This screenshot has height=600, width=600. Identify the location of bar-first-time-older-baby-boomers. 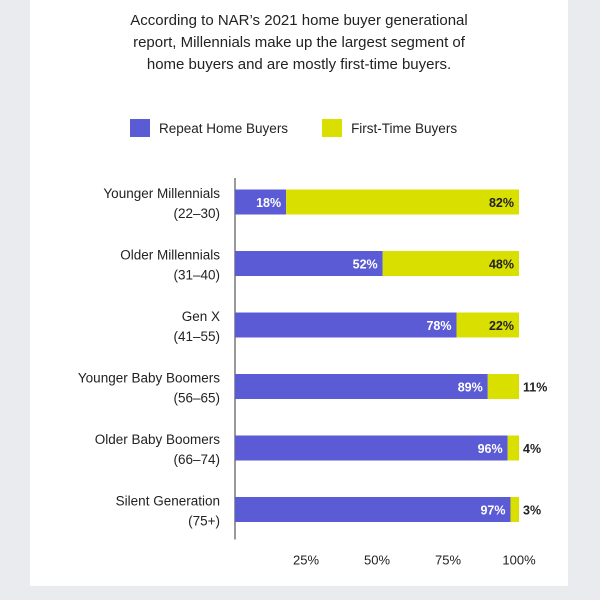
(513, 448).